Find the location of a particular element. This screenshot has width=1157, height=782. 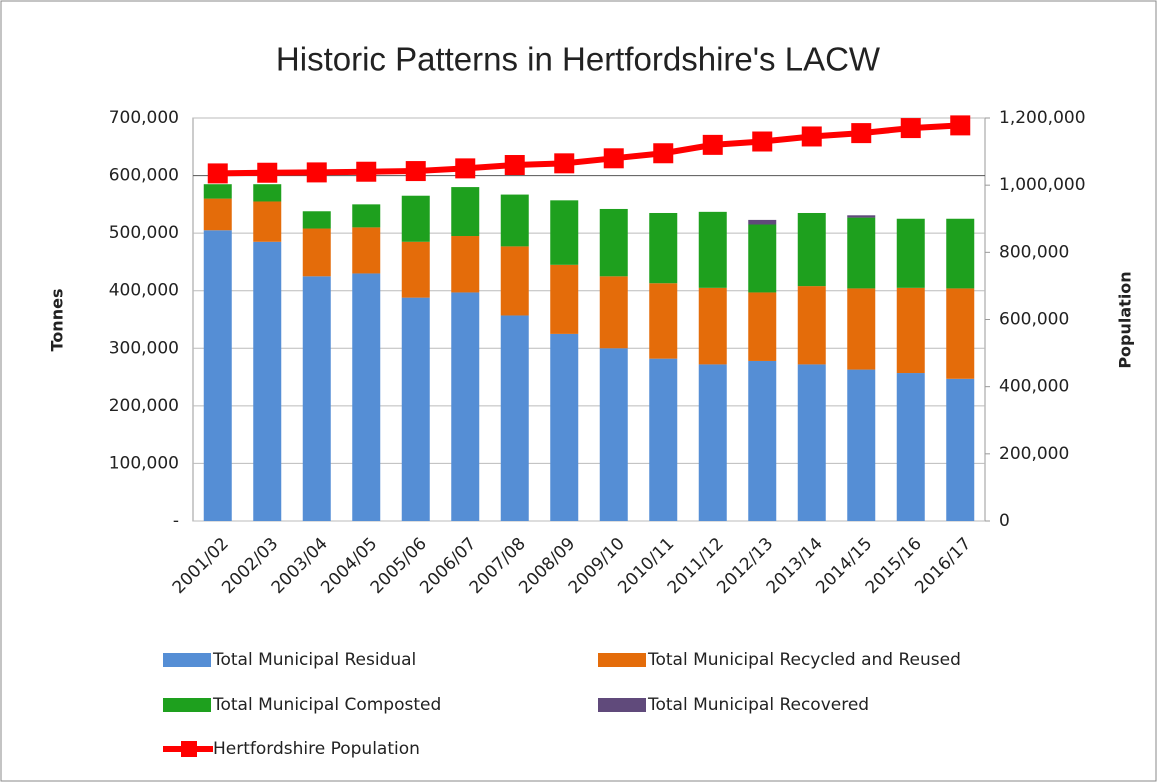

legend-label: Hertfordshire Population is located at coordinates (316, 749).